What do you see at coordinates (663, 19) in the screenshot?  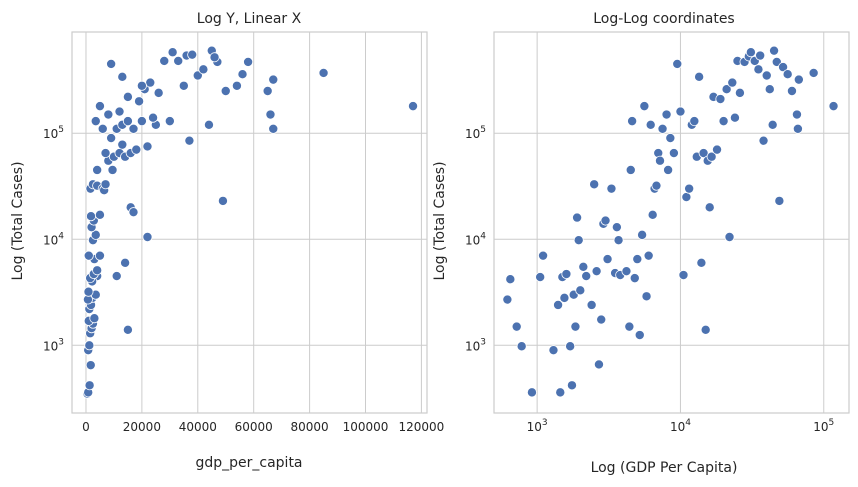 I see `right-chart-title: Log-Log coordinates` at bounding box center [663, 19].